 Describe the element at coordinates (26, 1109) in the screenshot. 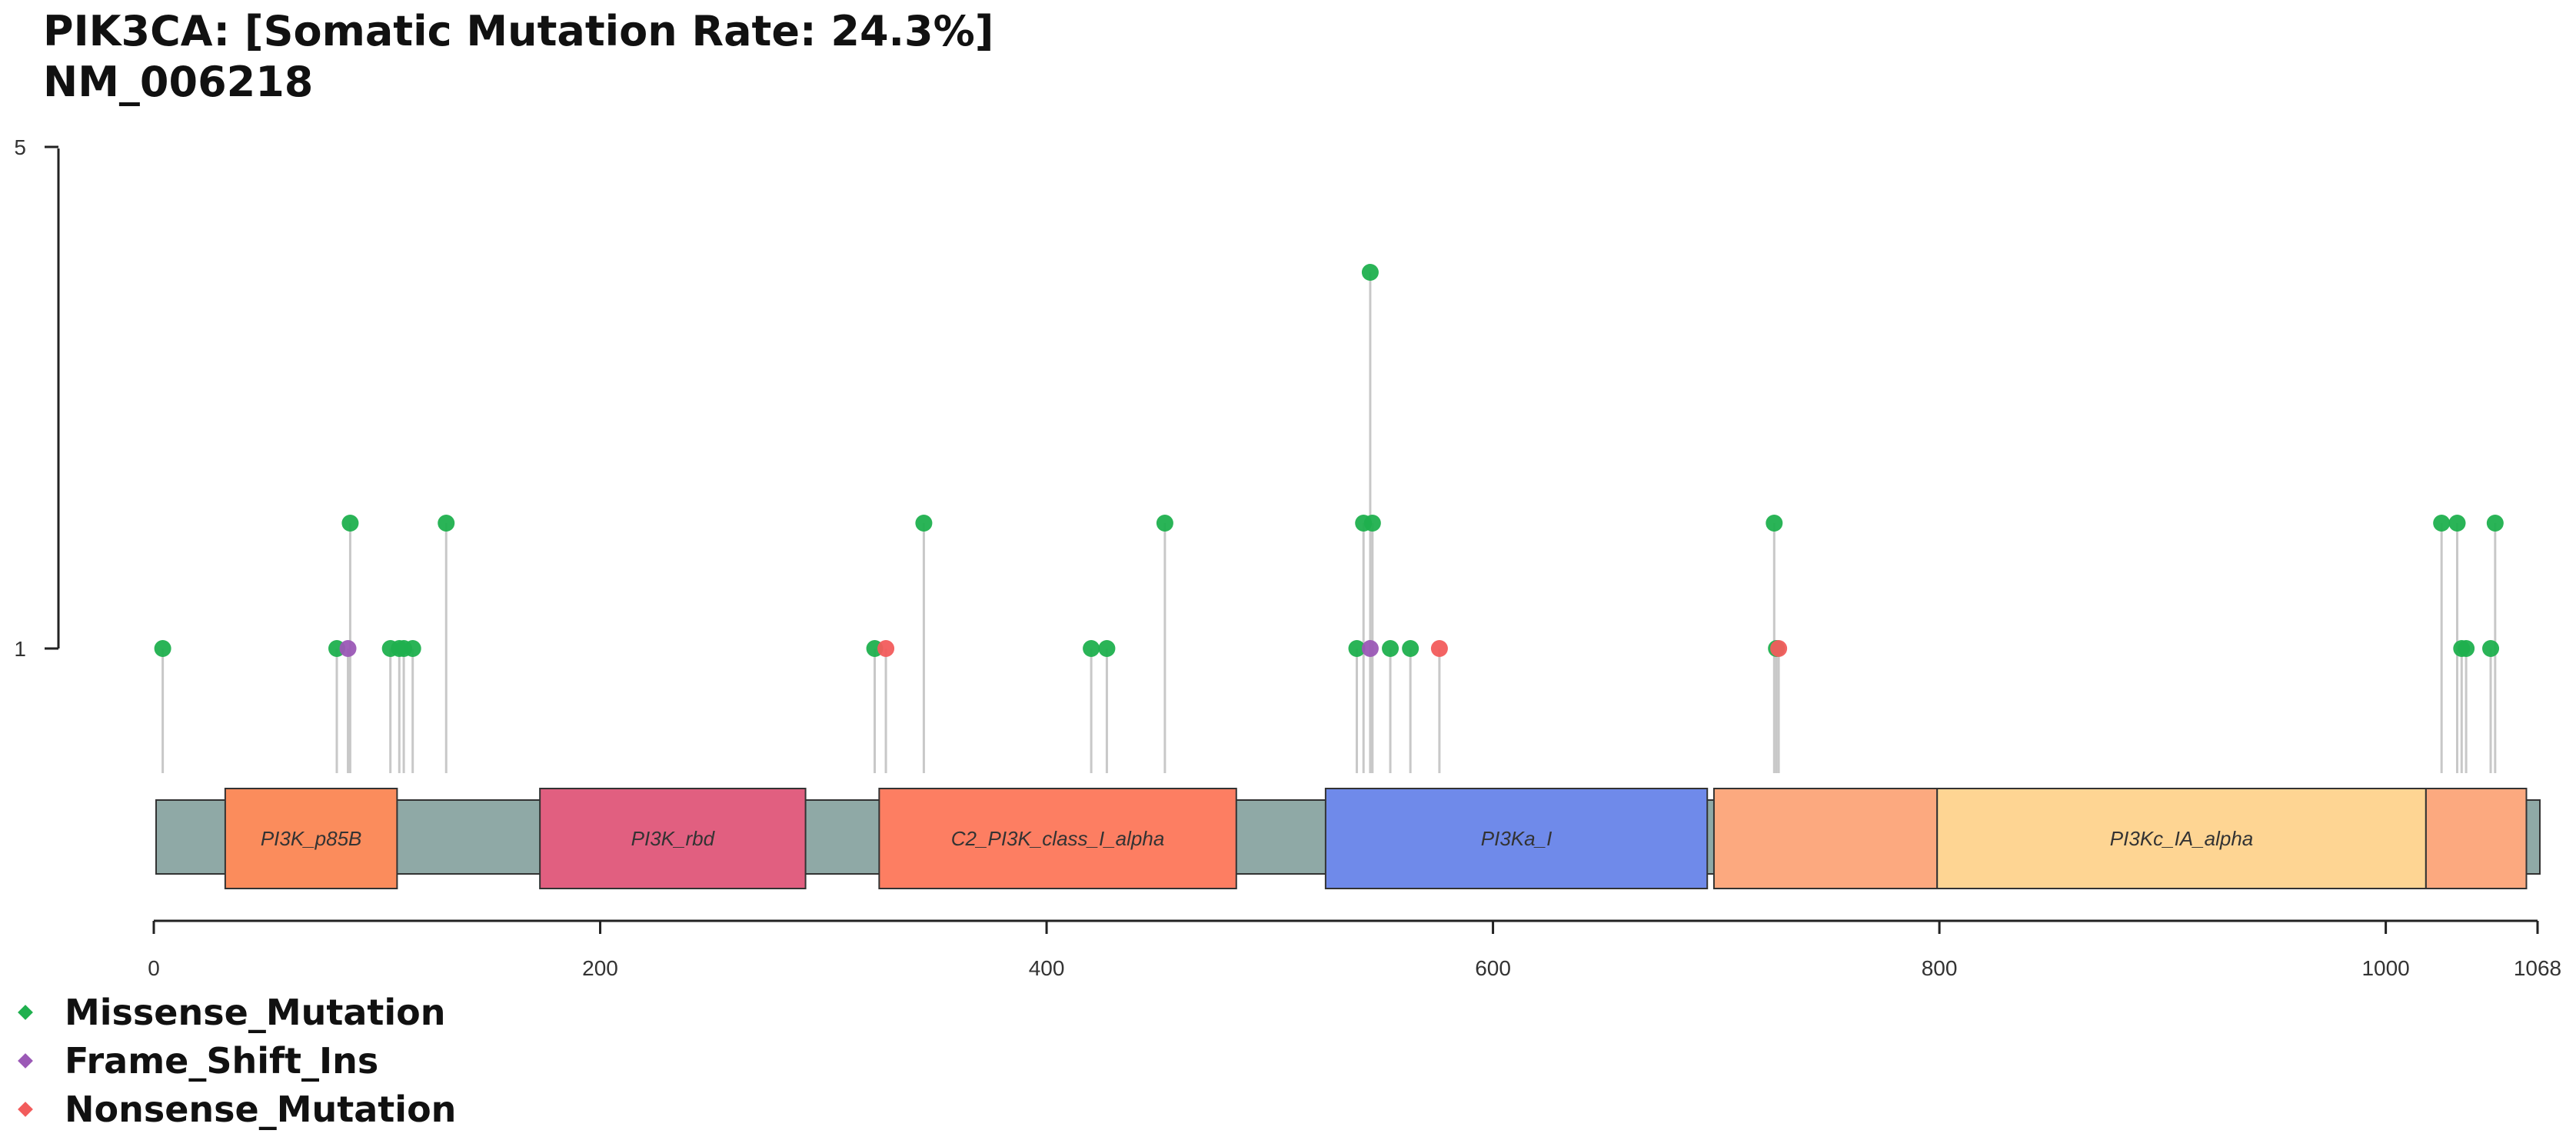

I see `nonsense-marker-icon` at that location.